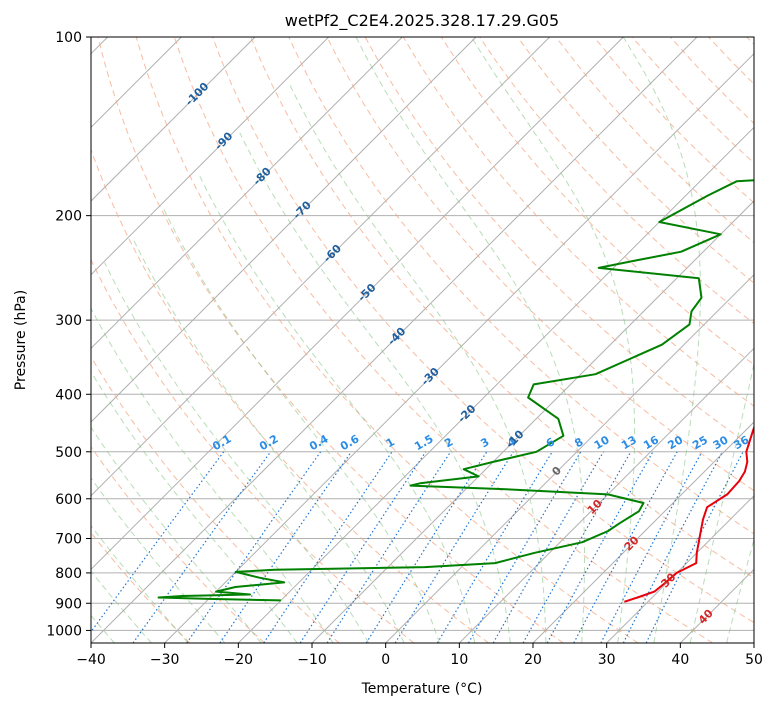 The width and height of the screenshot is (775, 708). What do you see at coordinates (68, 540) in the screenshot?
I see `y-tick-label-700: 700` at bounding box center [68, 540].